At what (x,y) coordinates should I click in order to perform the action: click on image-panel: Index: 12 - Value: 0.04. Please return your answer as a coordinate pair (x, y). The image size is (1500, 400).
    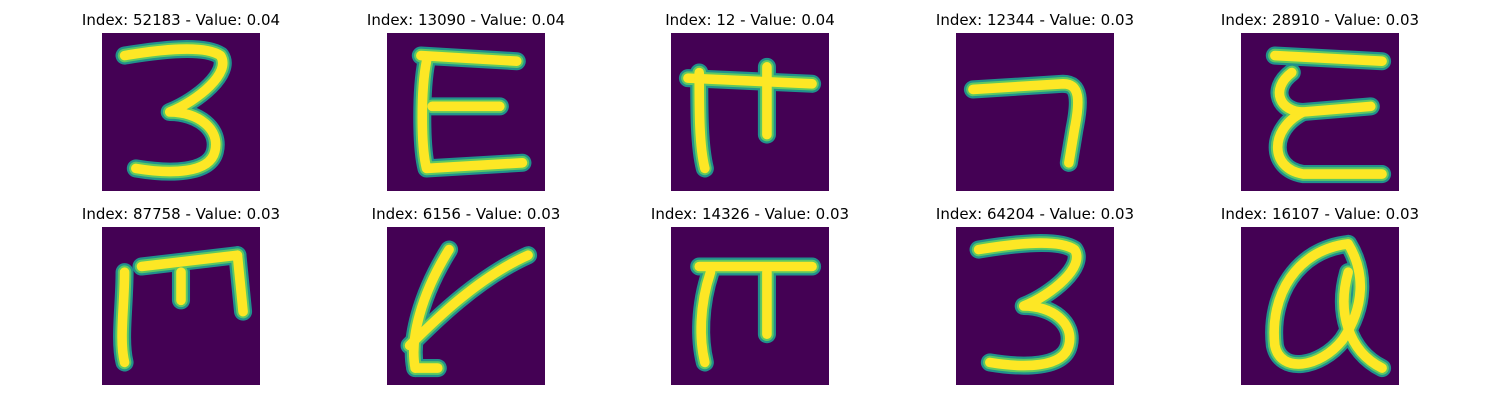
    Looking at the image, I should click on (750, 105).